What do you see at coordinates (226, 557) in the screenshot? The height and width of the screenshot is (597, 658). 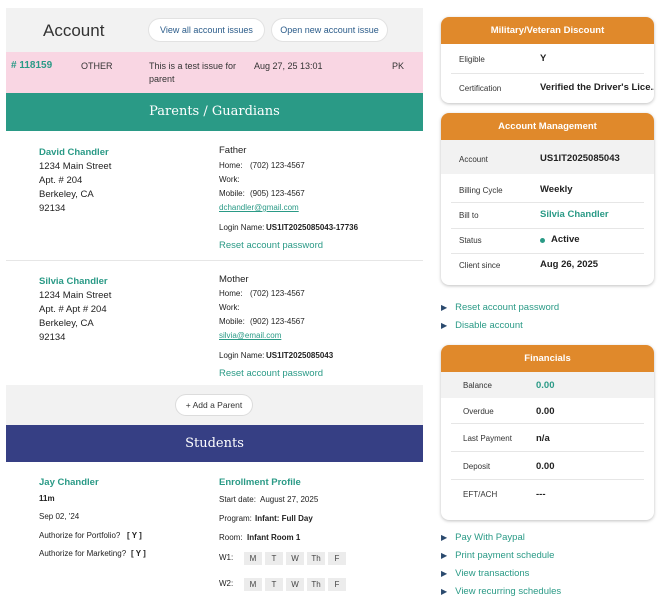 I see `week1-label: W1:` at bounding box center [226, 557].